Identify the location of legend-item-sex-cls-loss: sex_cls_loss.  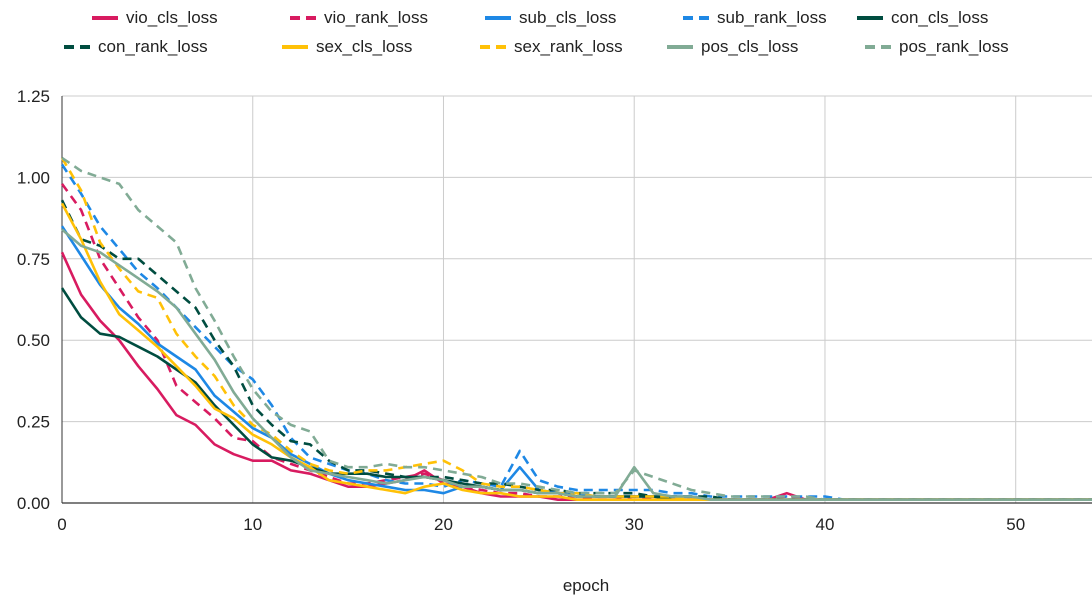
(347, 47).